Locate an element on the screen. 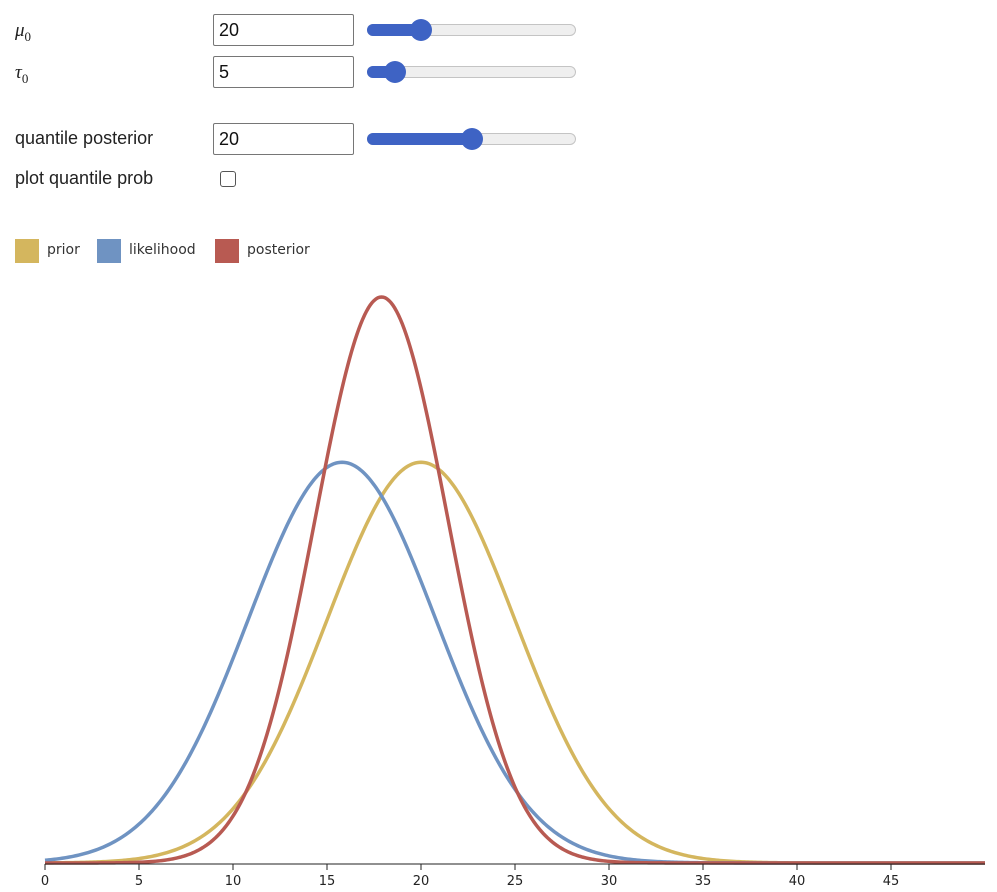 This screenshot has height=892, width=997. tau0-slider is located at coordinates (471, 72).